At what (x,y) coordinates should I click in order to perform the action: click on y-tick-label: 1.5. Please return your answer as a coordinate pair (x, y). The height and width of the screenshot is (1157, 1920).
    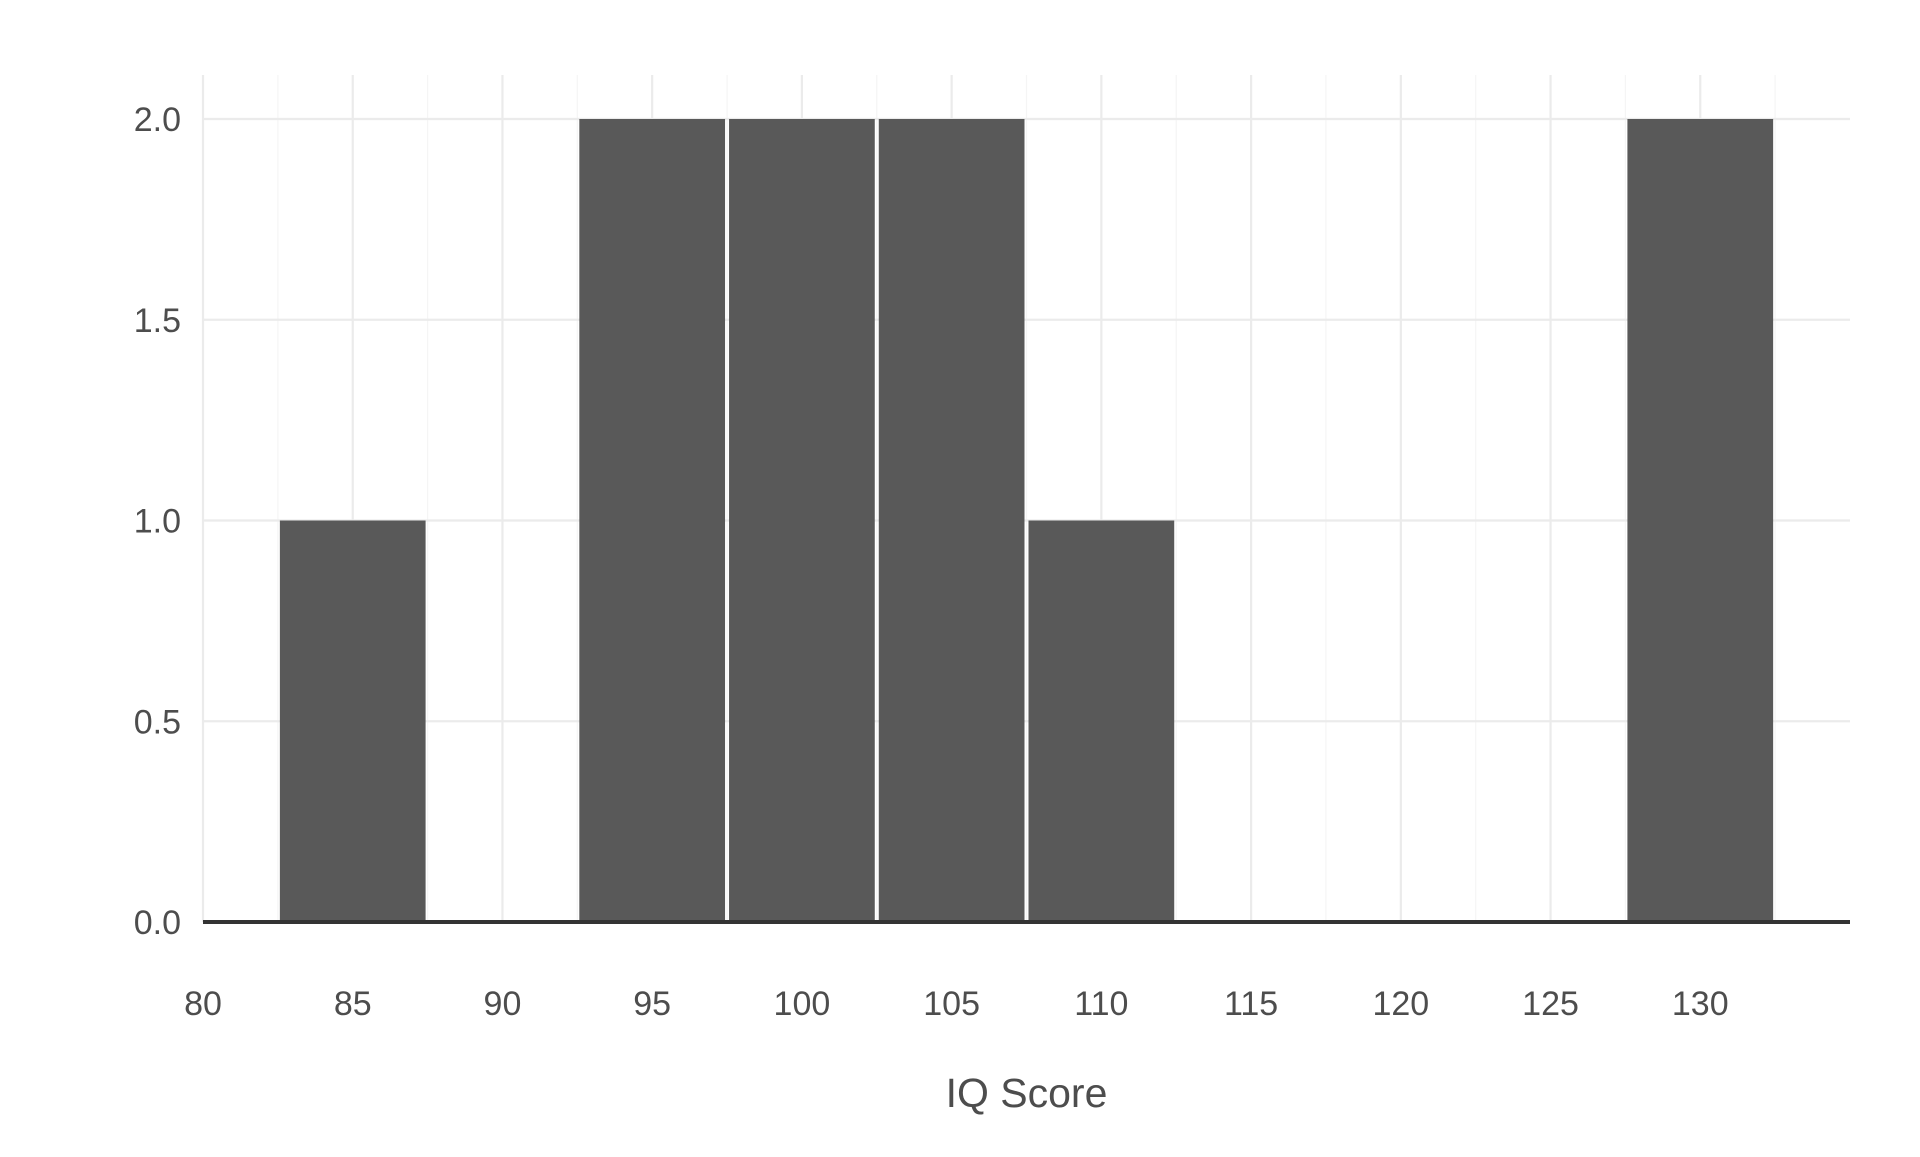
    Looking at the image, I should click on (157, 321).